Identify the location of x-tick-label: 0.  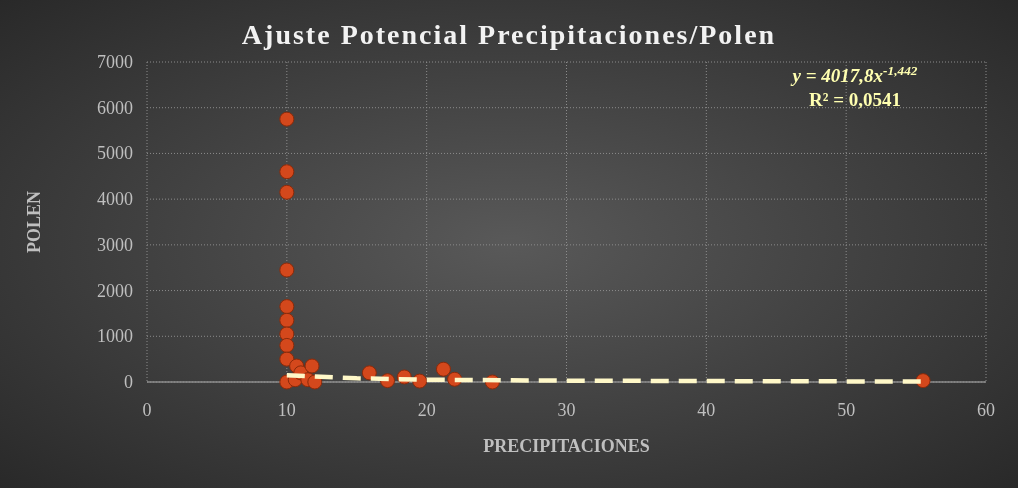
(147, 410).